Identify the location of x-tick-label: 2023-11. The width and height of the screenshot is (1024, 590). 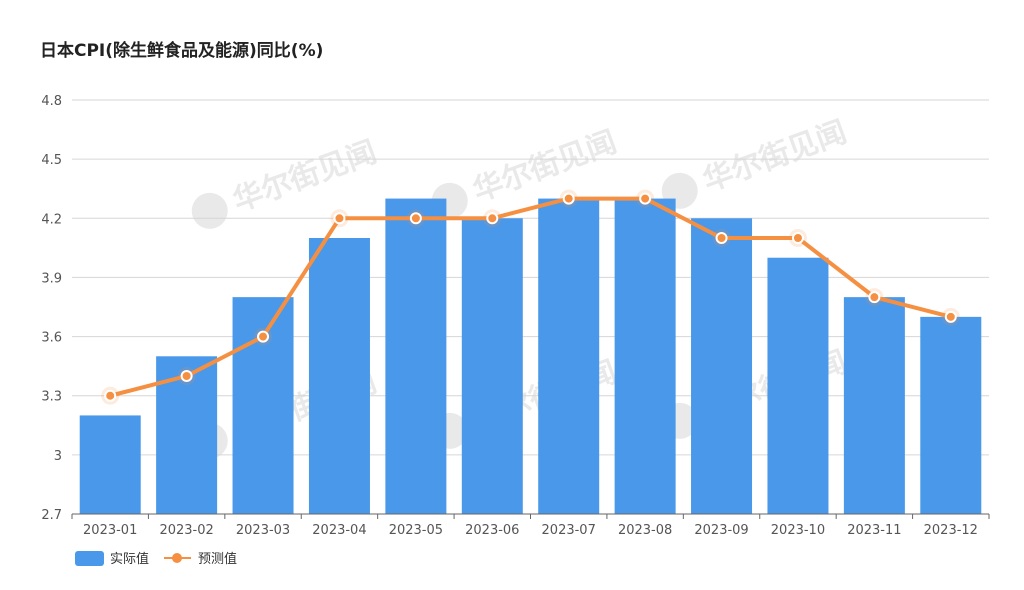
(874, 530).